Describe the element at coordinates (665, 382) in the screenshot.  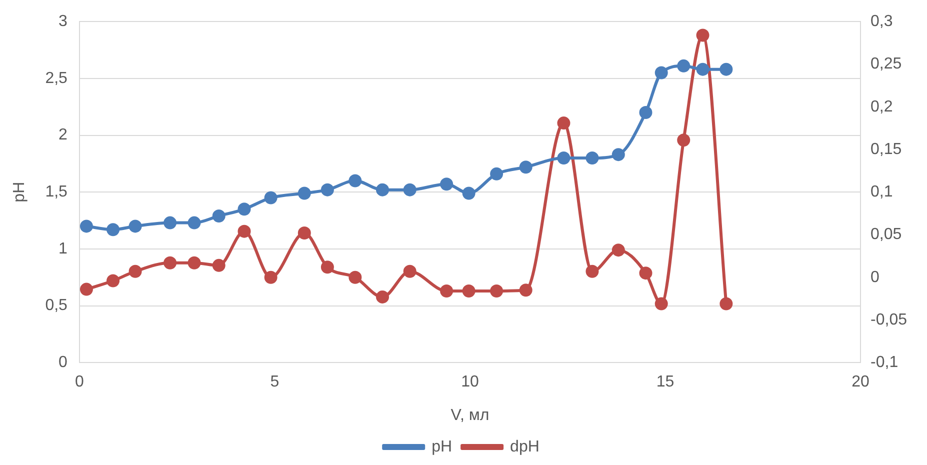
I see `x-tick-label: 15` at that location.